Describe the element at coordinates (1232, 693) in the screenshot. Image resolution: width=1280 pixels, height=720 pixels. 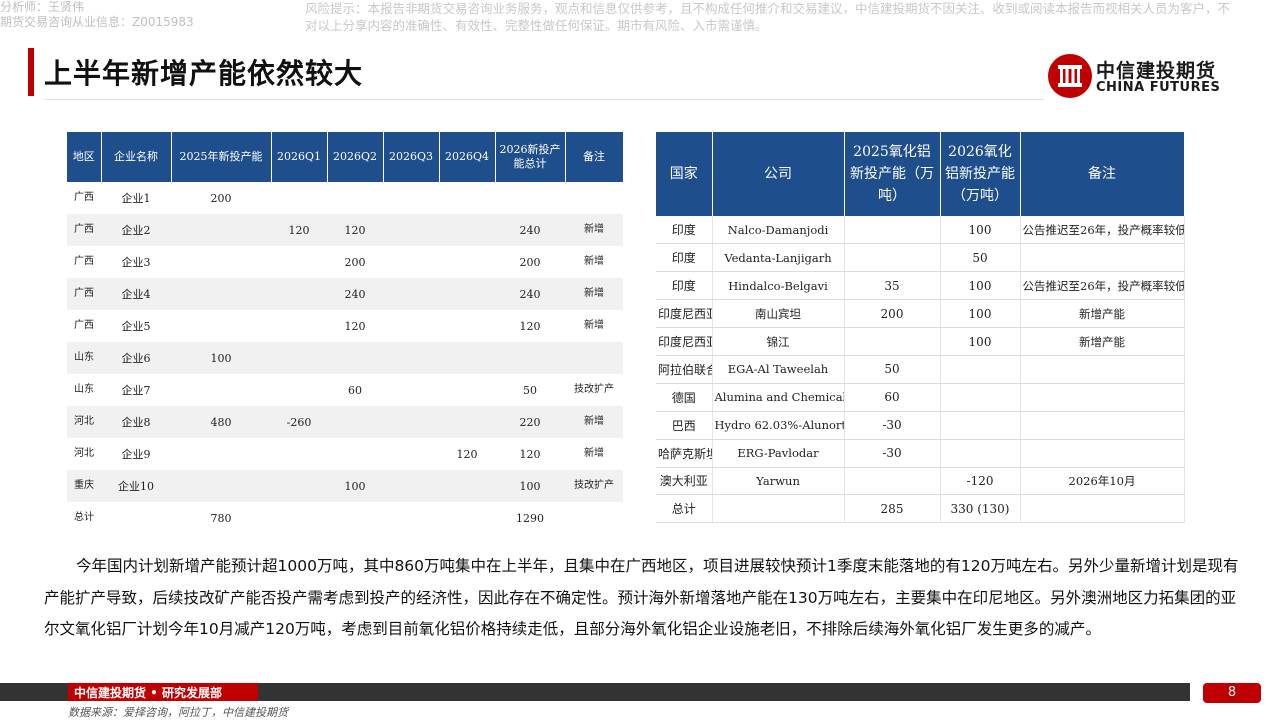
I see `page-number: 8` at that location.